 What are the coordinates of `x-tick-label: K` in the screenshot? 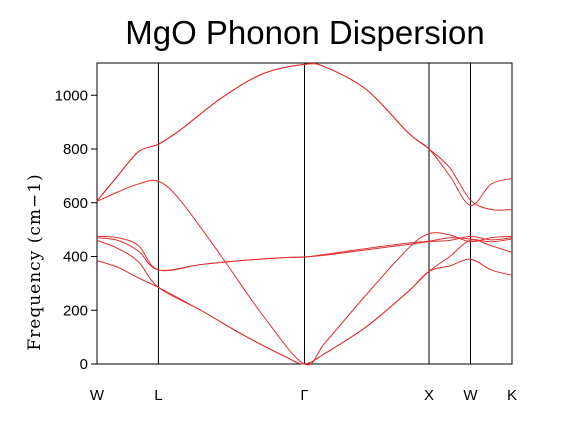 It's located at (512, 395).